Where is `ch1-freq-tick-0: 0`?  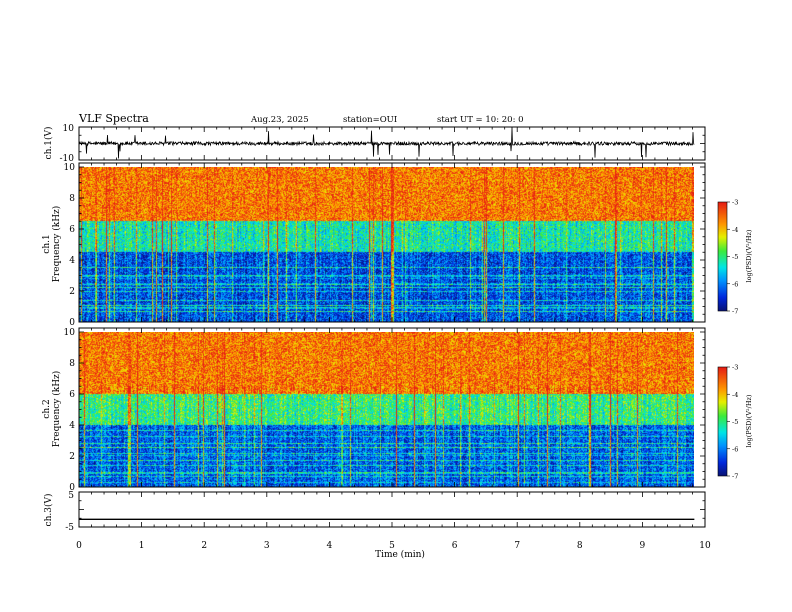
ch1-freq-tick-0: 0 is located at coordinates (72, 323).